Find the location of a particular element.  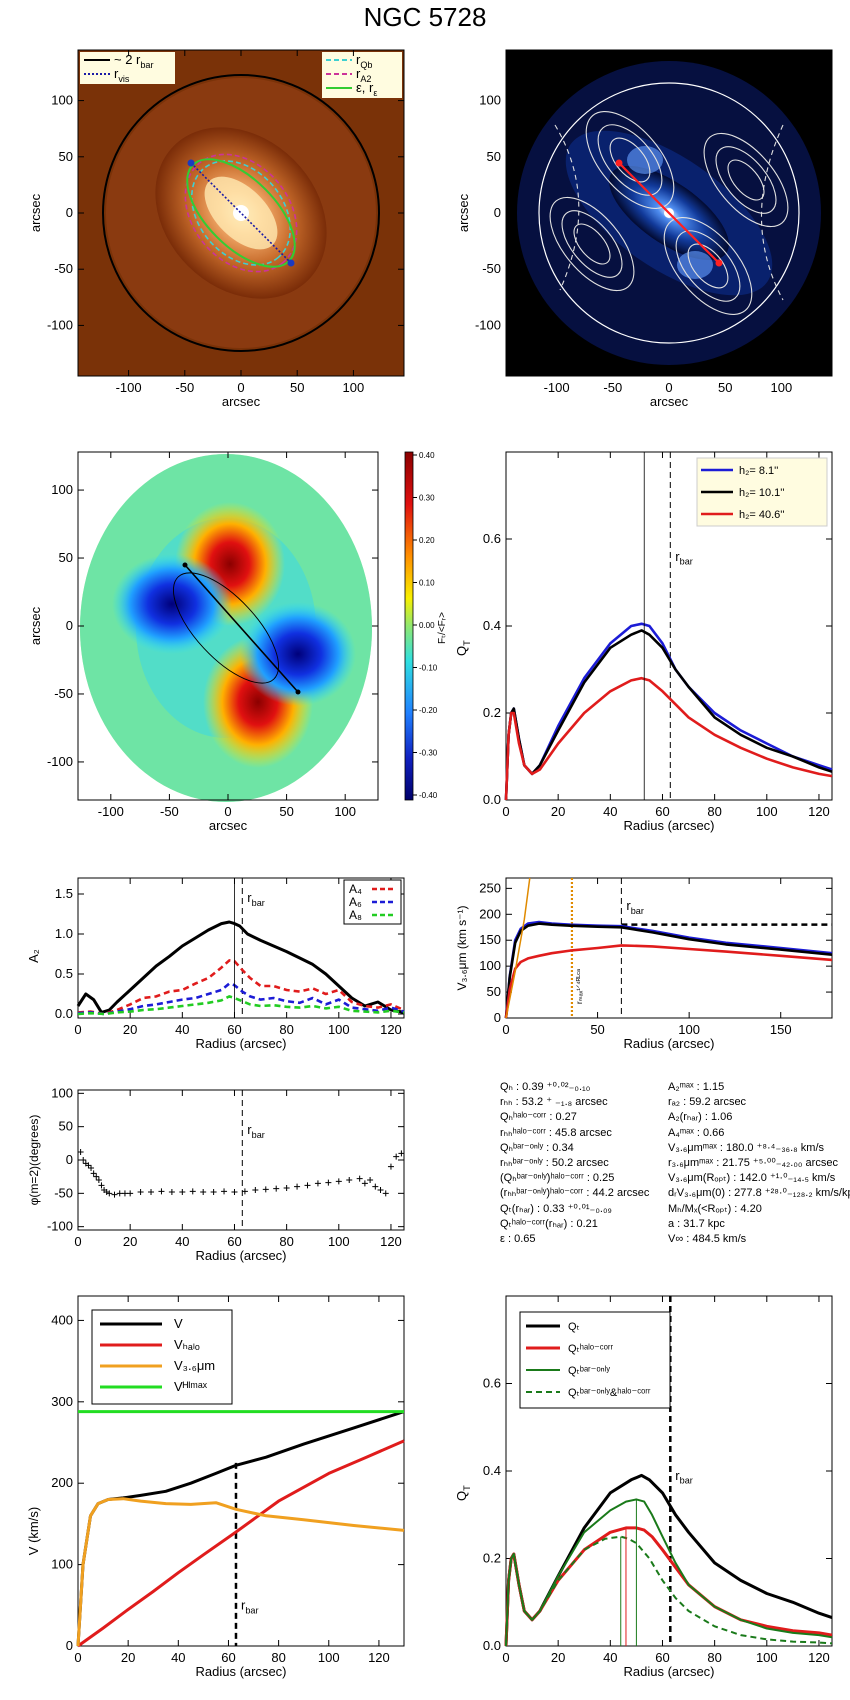

param-row: a : 31.7 kpc is located at coordinates (696, 1223).